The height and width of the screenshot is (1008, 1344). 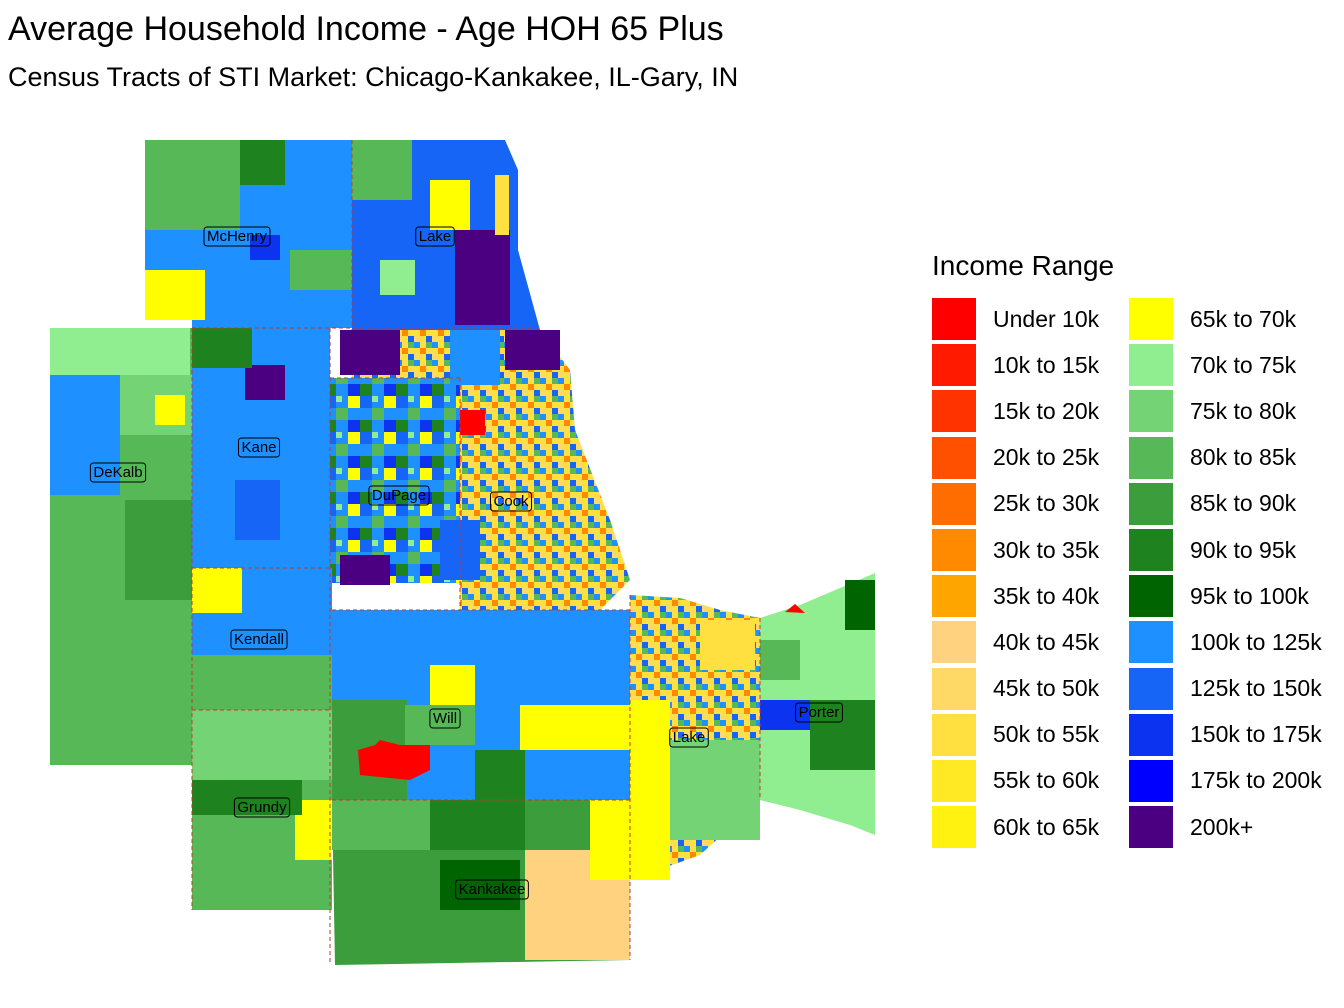 I want to click on legend-item: 65k to 70k, so click(x=1227, y=319).